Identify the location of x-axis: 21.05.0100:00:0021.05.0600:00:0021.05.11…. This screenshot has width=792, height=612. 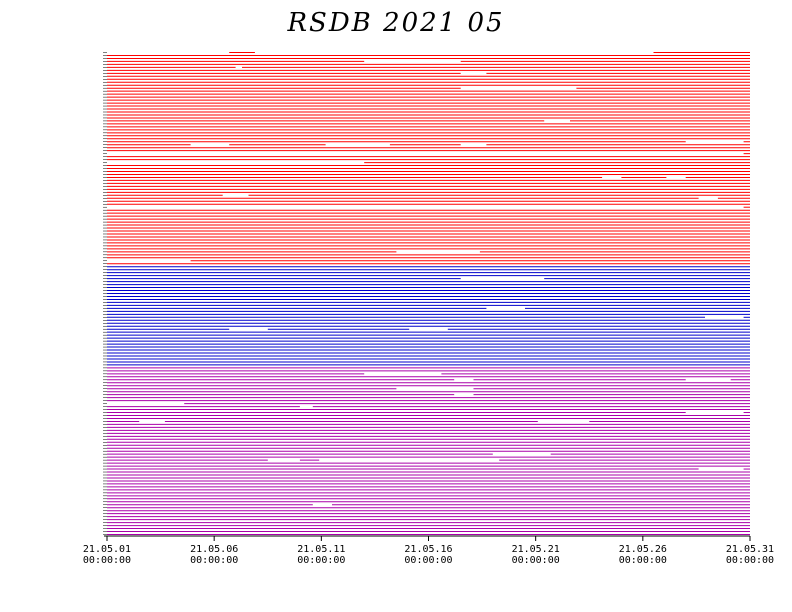
(428, 550).